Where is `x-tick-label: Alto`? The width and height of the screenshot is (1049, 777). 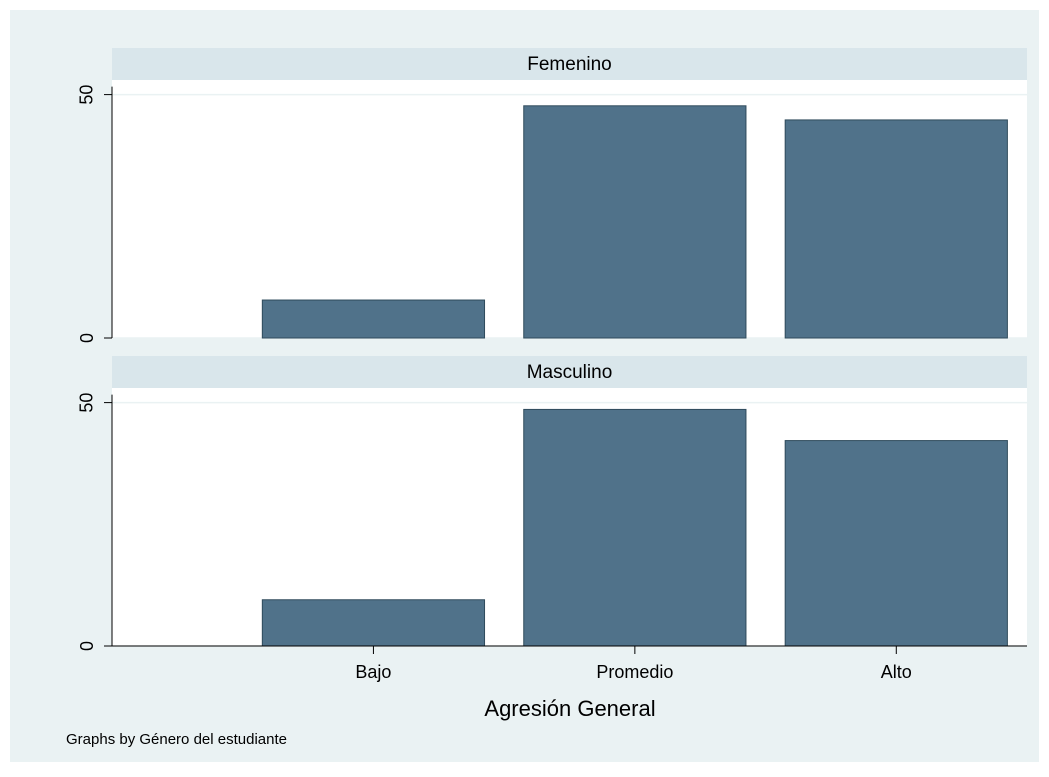
x-tick-label: Alto is located at coordinates (896, 672).